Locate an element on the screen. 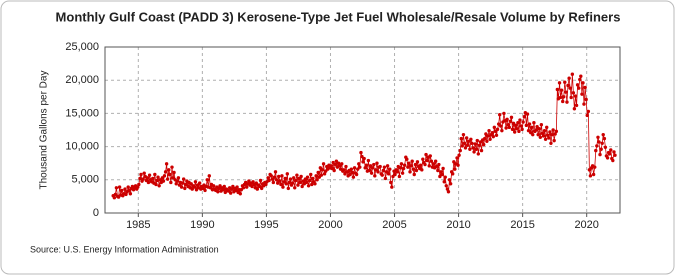 The height and width of the screenshot is (275, 675). x-tick-label: 2000 is located at coordinates (330, 225).